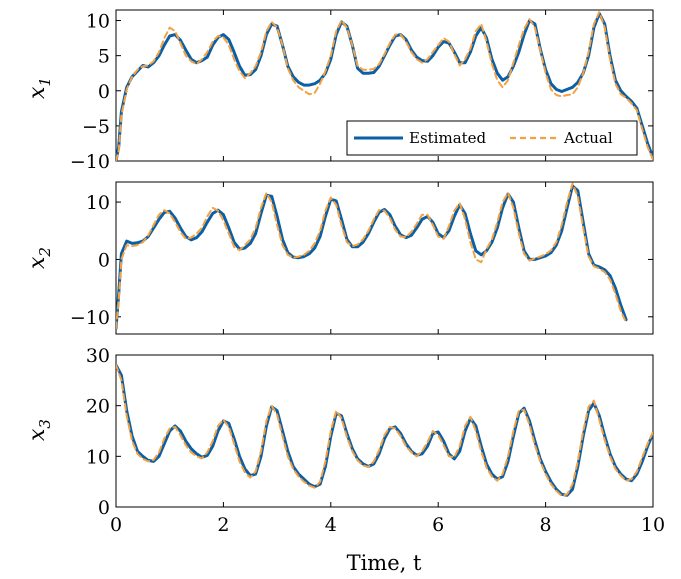  Describe the element at coordinates (223, 525) in the screenshot. I see `x-tick-label: 2` at that location.